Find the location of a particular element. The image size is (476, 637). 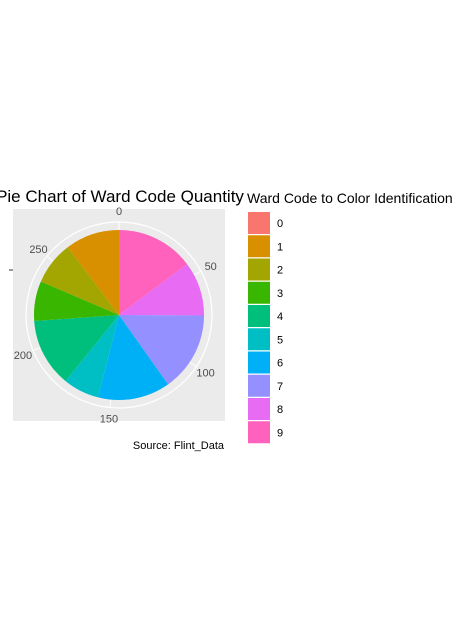

legend-label-6: 6 is located at coordinates (280, 364).